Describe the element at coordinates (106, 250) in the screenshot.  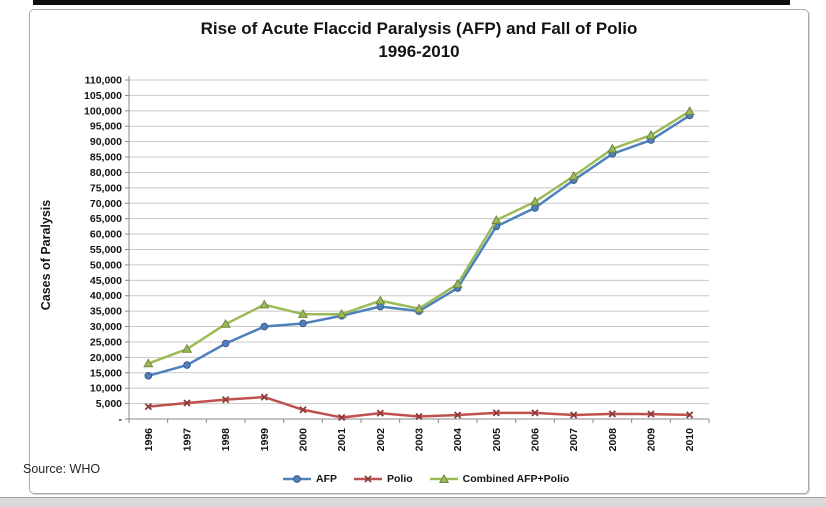
I see `y-tick-label: 55,000` at that location.